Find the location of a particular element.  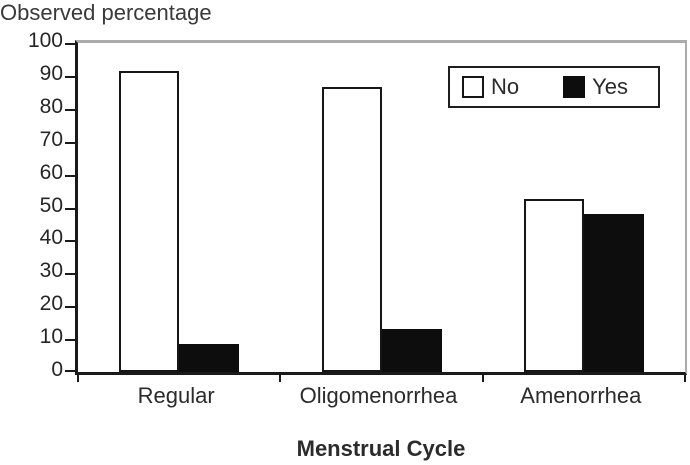

y-axis-tick-label: 60 is located at coordinates (51, 172).